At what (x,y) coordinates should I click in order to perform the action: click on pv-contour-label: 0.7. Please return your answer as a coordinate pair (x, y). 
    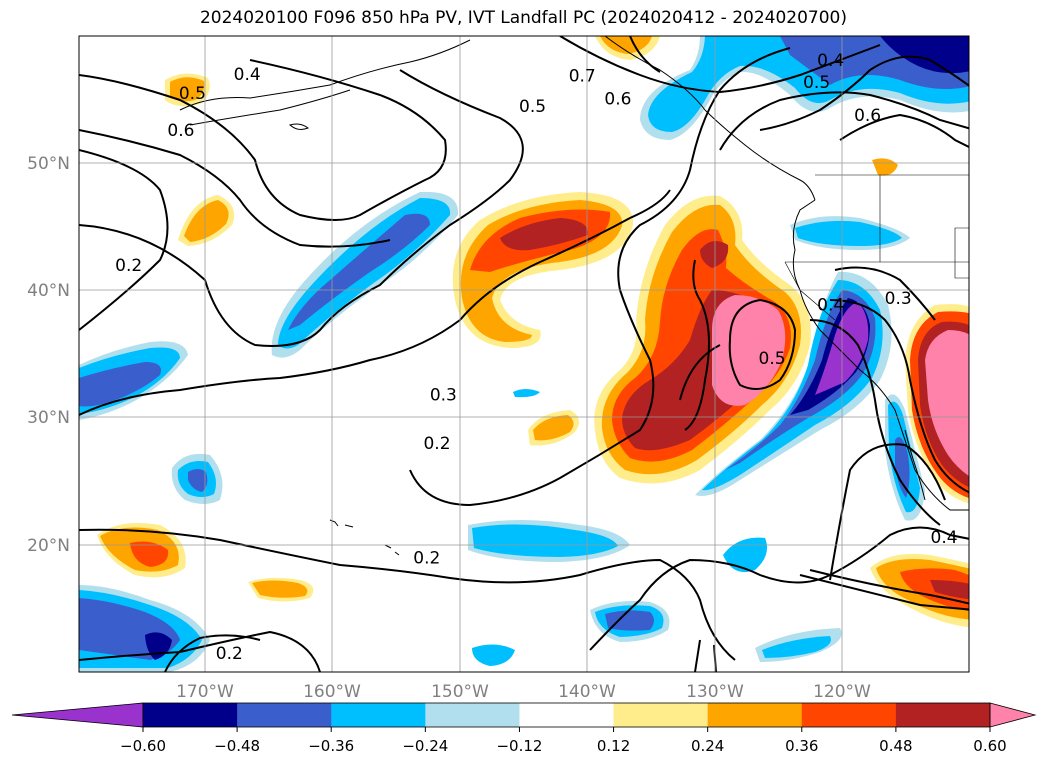
    Looking at the image, I should click on (582, 76).